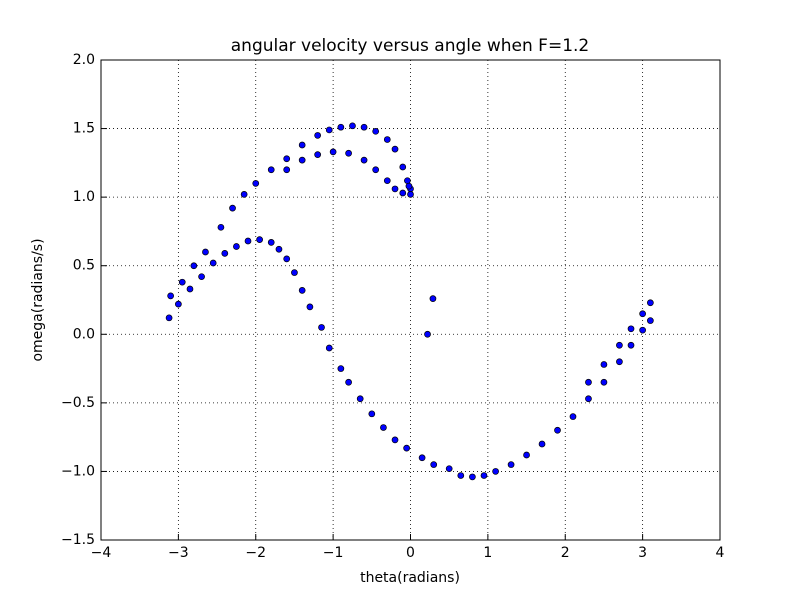  Describe the element at coordinates (84, 197) in the screenshot. I see `y-tick-label: 1.0` at that location.